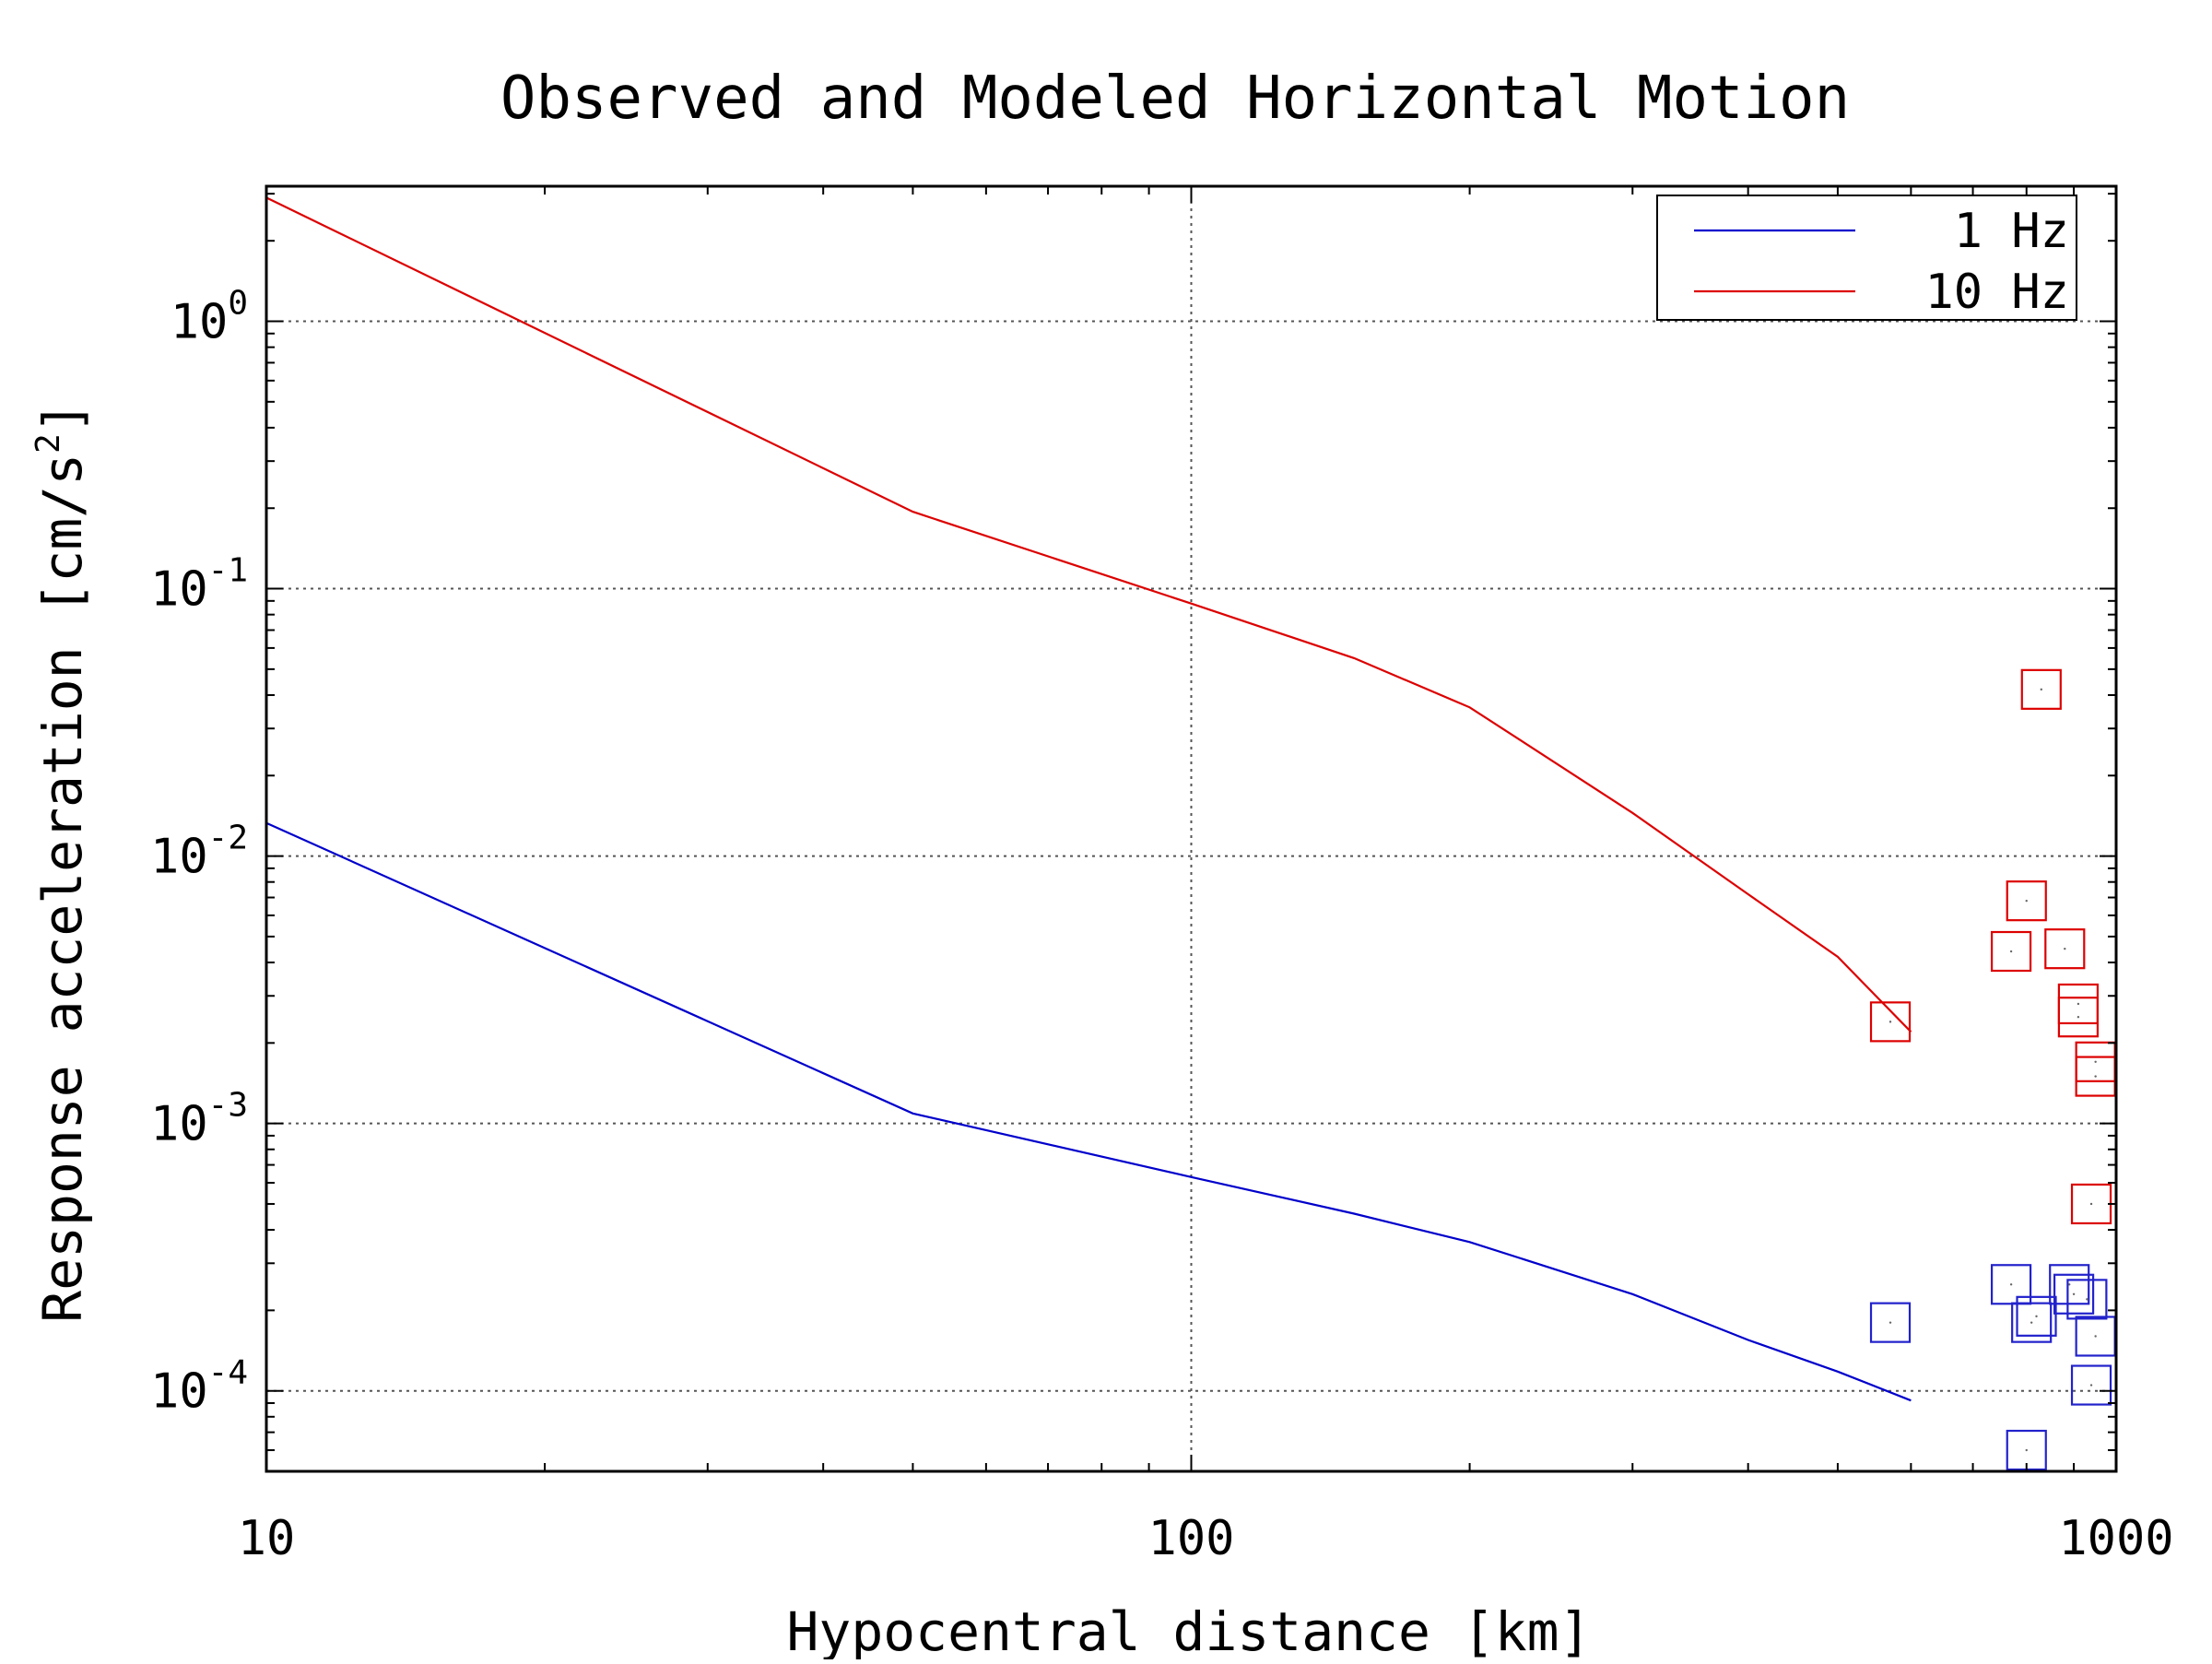 This screenshot has height=1664, width=2212. I want to click on y-tick-label: 10⁻⁴, so click(199, 1387).